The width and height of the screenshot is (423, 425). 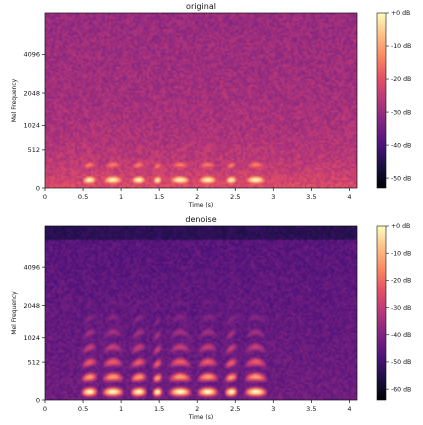 What do you see at coordinates (201, 6) in the screenshot?
I see `chart-title: original` at bounding box center [201, 6].